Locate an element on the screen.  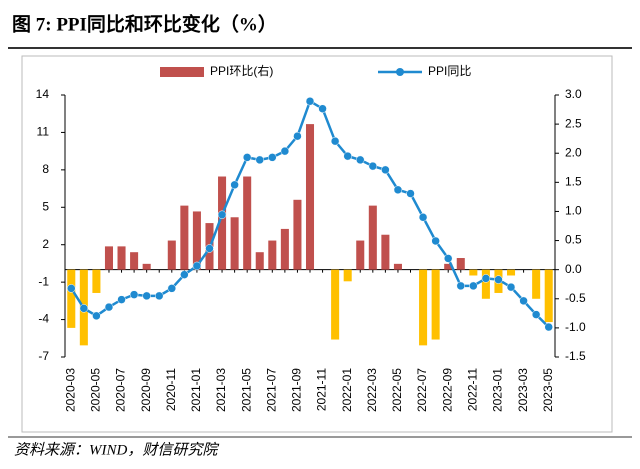
source-note: 资料来源：WIND，财信研究院 is located at coordinates (116, 449).